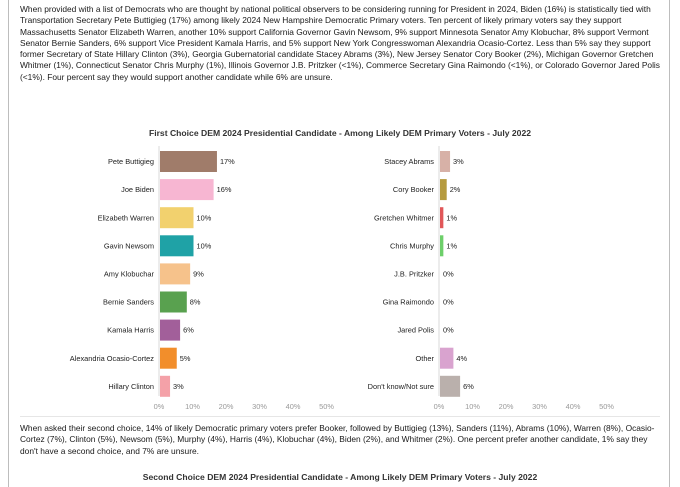 The height and width of the screenshot is (487, 680). I want to click on left-data-label: 5%, so click(185, 358).